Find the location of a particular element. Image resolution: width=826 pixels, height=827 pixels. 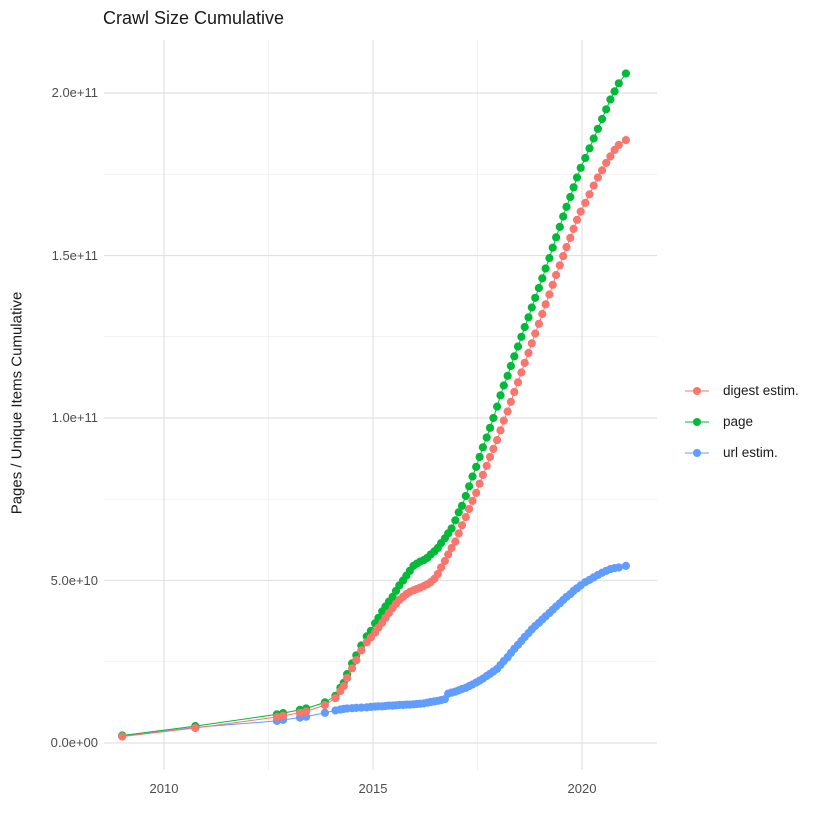

legend: digest estim. page url estim. is located at coordinates (741, 421).